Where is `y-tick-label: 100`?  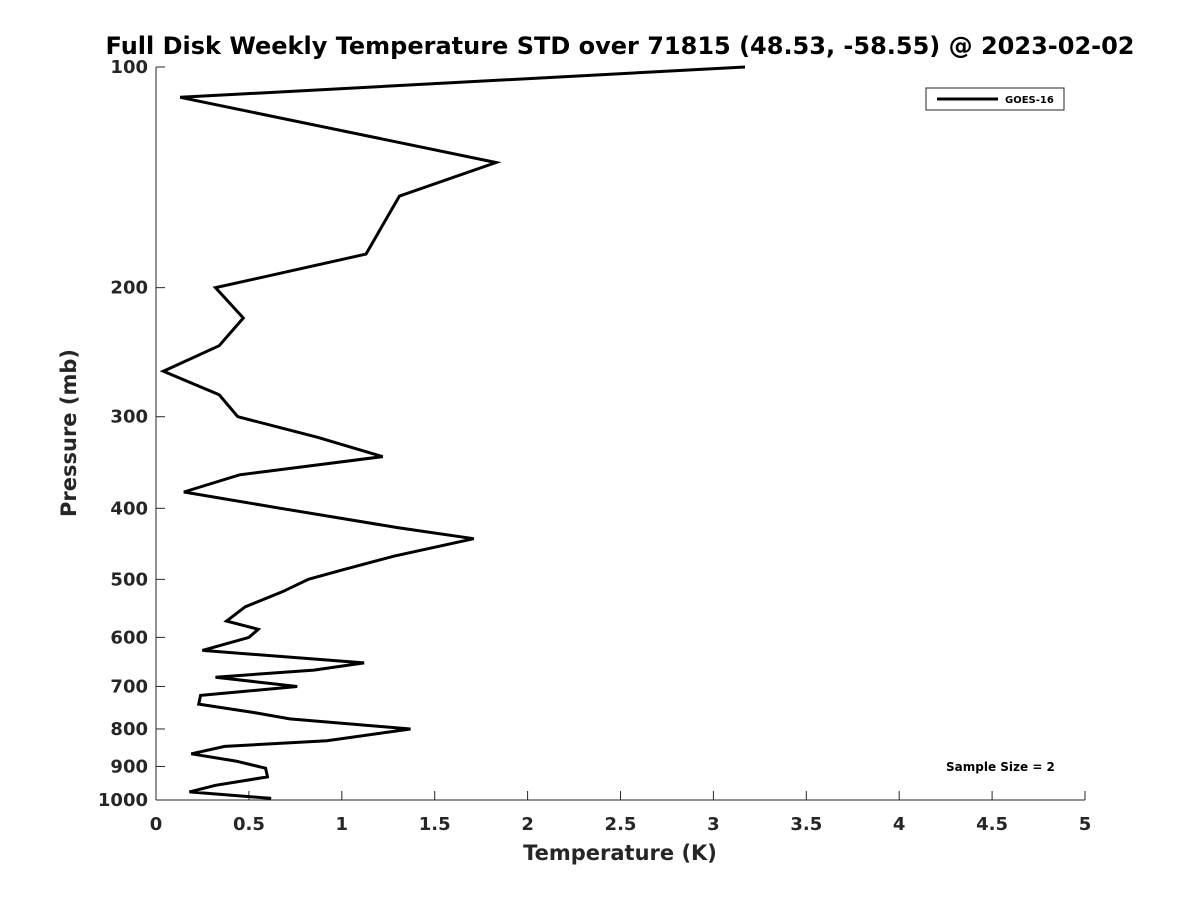
y-tick-label: 100 is located at coordinates (129, 67).